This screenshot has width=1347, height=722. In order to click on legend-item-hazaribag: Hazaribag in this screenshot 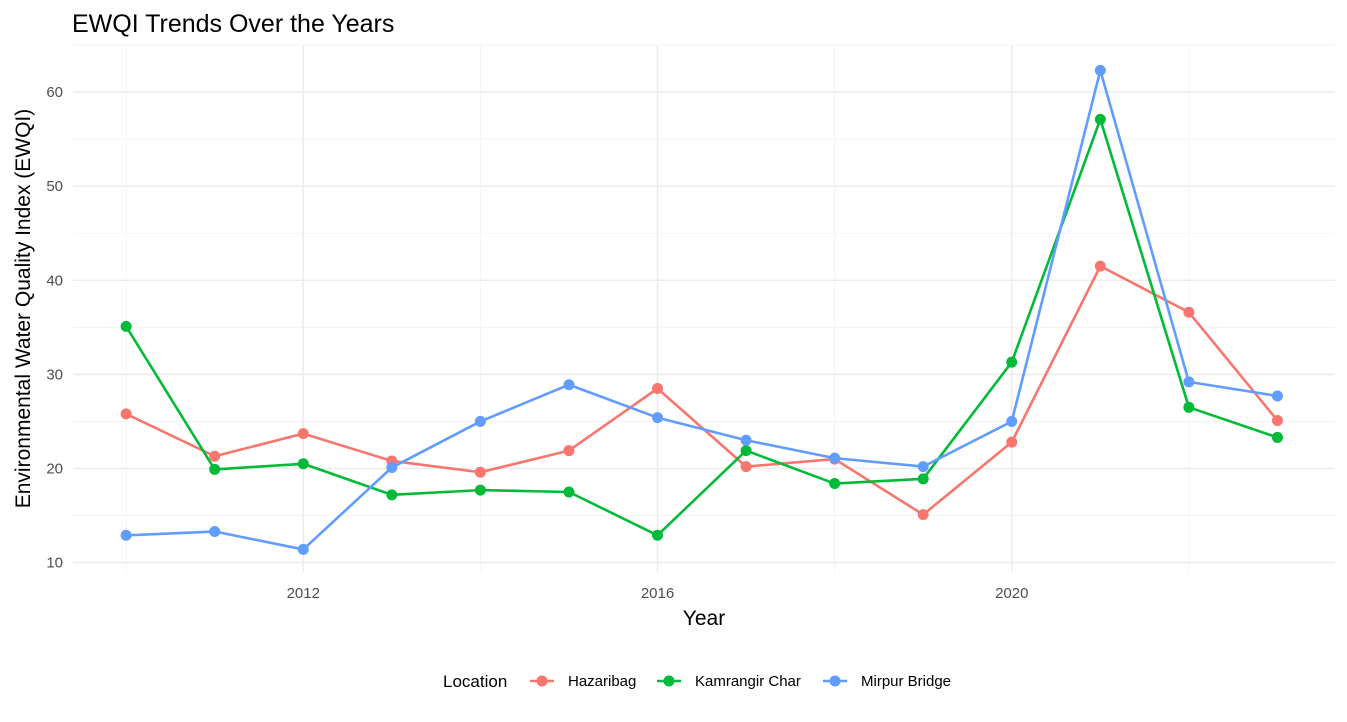, I will do `click(583, 681)`.